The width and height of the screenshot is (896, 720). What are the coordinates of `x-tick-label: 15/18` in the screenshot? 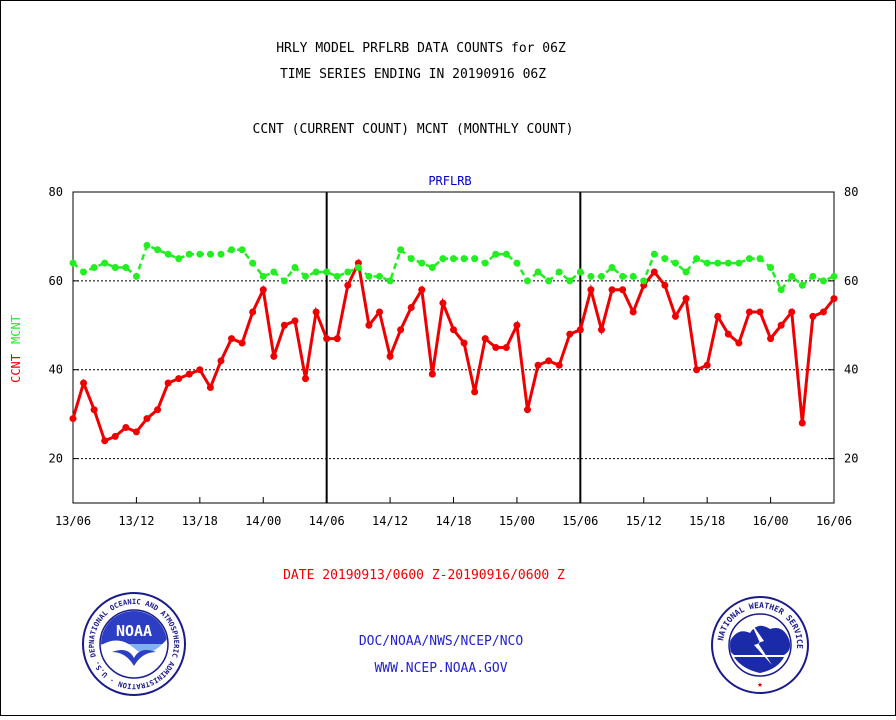 It's located at (707, 521).